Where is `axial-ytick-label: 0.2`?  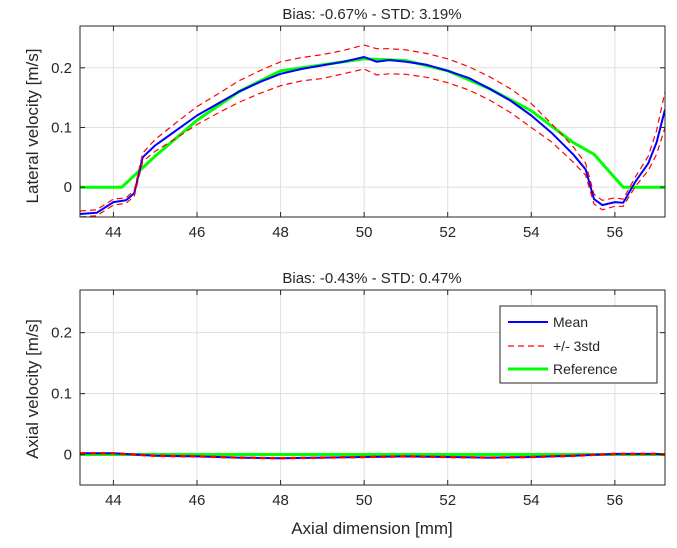
axial-ytick-label: 0.2 is located at coordinates (61, 333).